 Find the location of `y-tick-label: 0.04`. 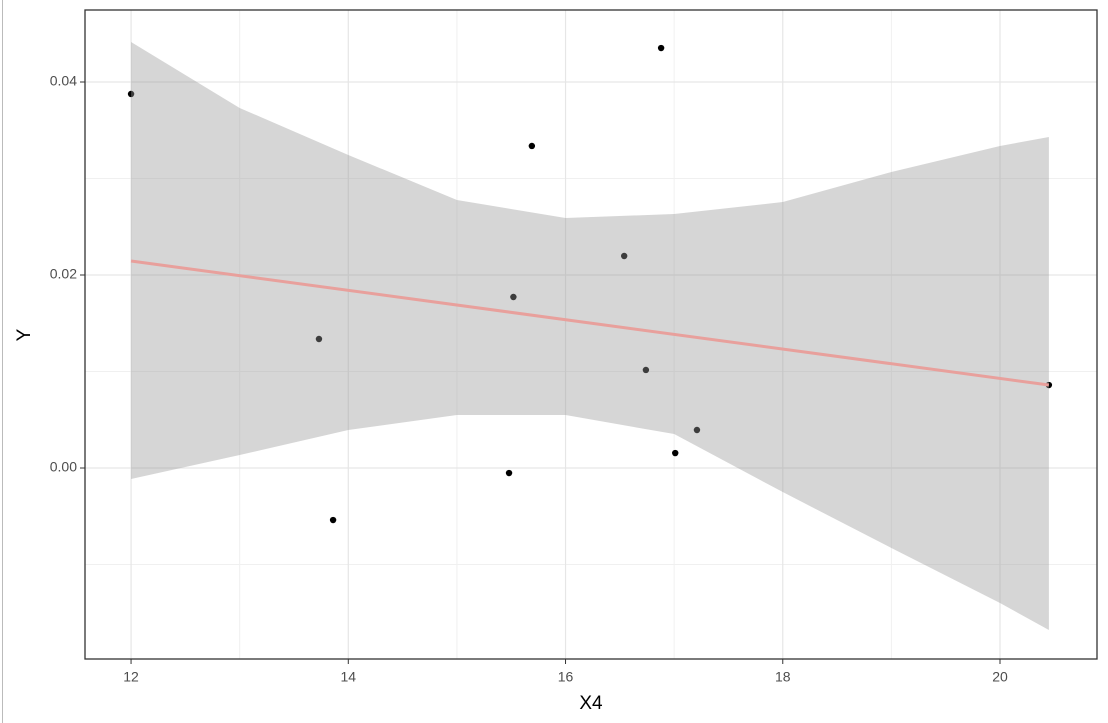

y-tick-label: 0.04 is located at coordinates (63, 81).